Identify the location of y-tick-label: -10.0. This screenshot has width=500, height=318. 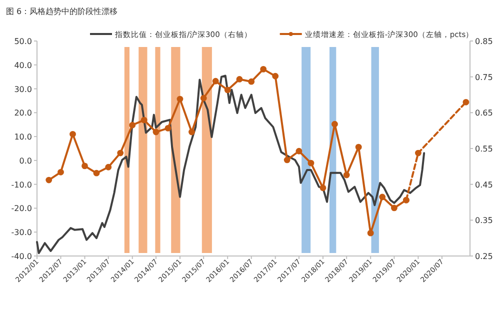
(21, 185).